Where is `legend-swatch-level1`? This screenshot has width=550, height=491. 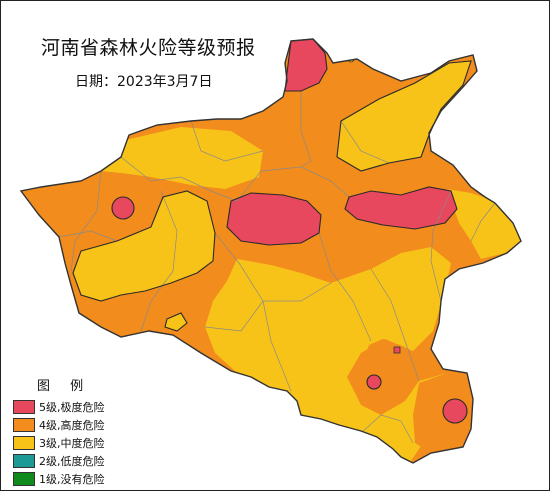 legend-swatch-level1 is located at coordinates (24, 479).